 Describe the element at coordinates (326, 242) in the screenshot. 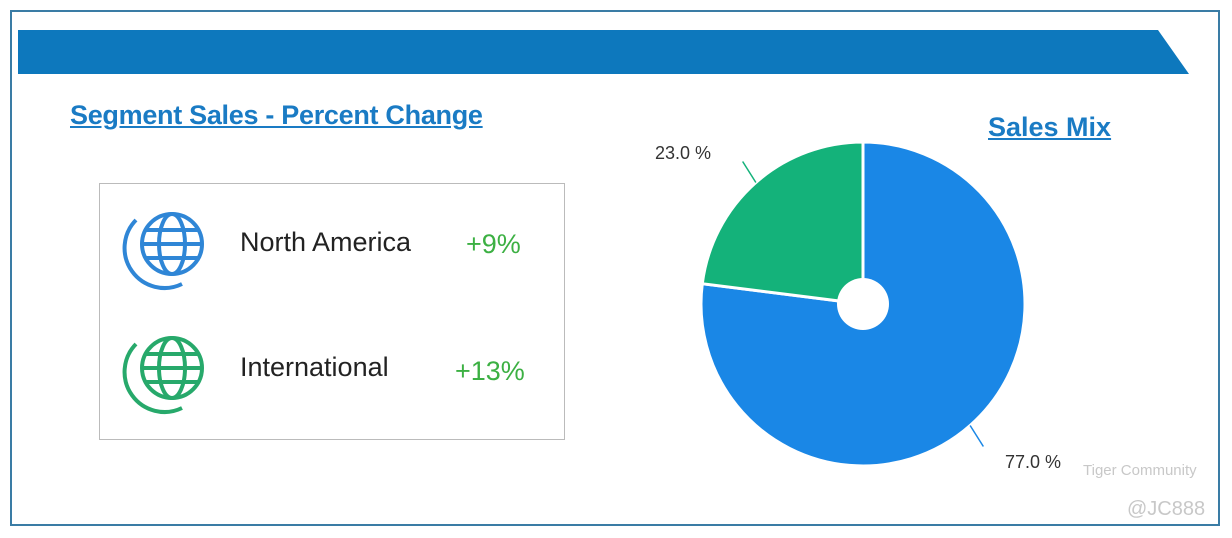

I see `segment-name: North America` at that location.